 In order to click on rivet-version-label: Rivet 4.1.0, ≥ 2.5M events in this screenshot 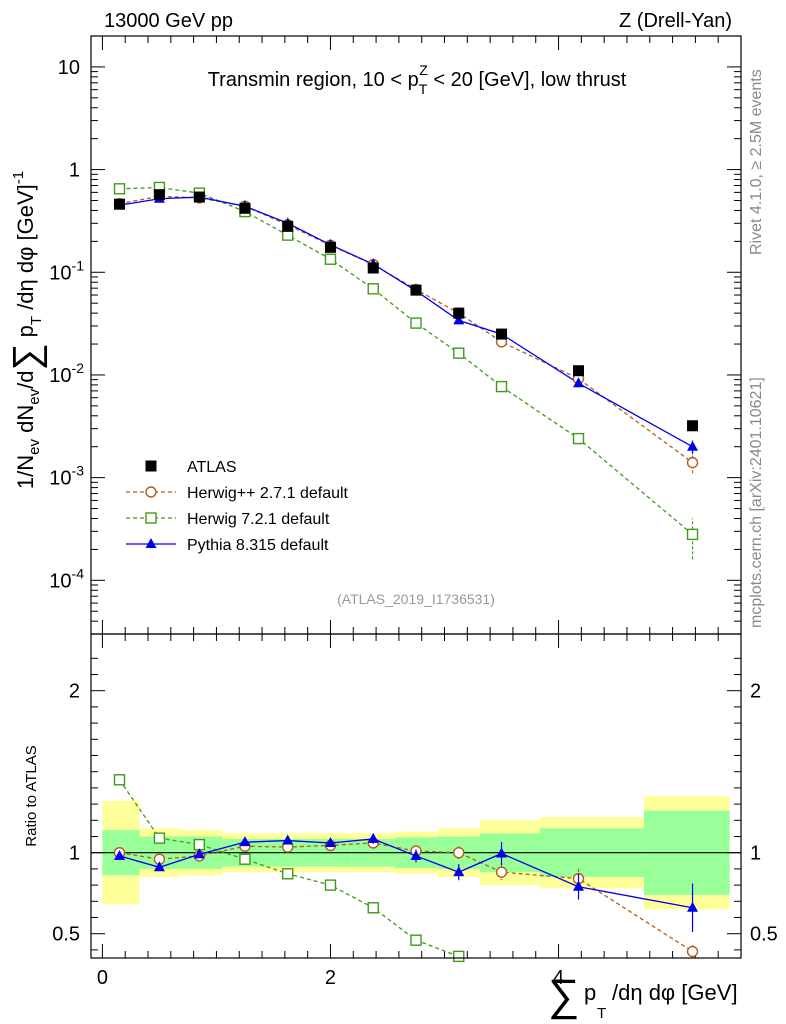, I will do `click(756, 162)`.